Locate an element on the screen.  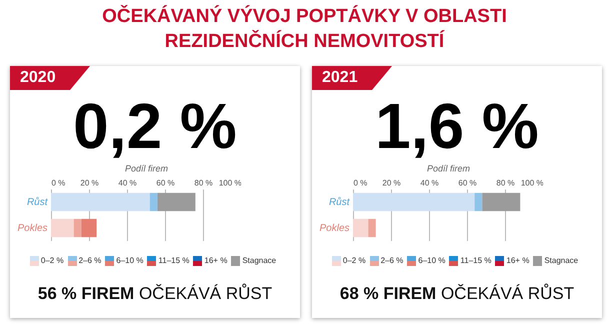
text: 68 % FIREM OČEKÁVÁ RŮST is located at coordinates (457, 294).